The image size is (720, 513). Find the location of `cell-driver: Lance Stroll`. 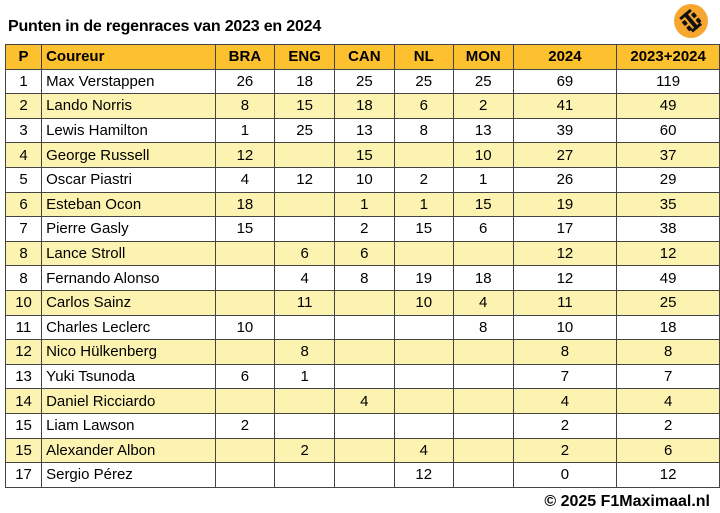

cell-driver: Lance Stroll is located at coordinates (128, 253).